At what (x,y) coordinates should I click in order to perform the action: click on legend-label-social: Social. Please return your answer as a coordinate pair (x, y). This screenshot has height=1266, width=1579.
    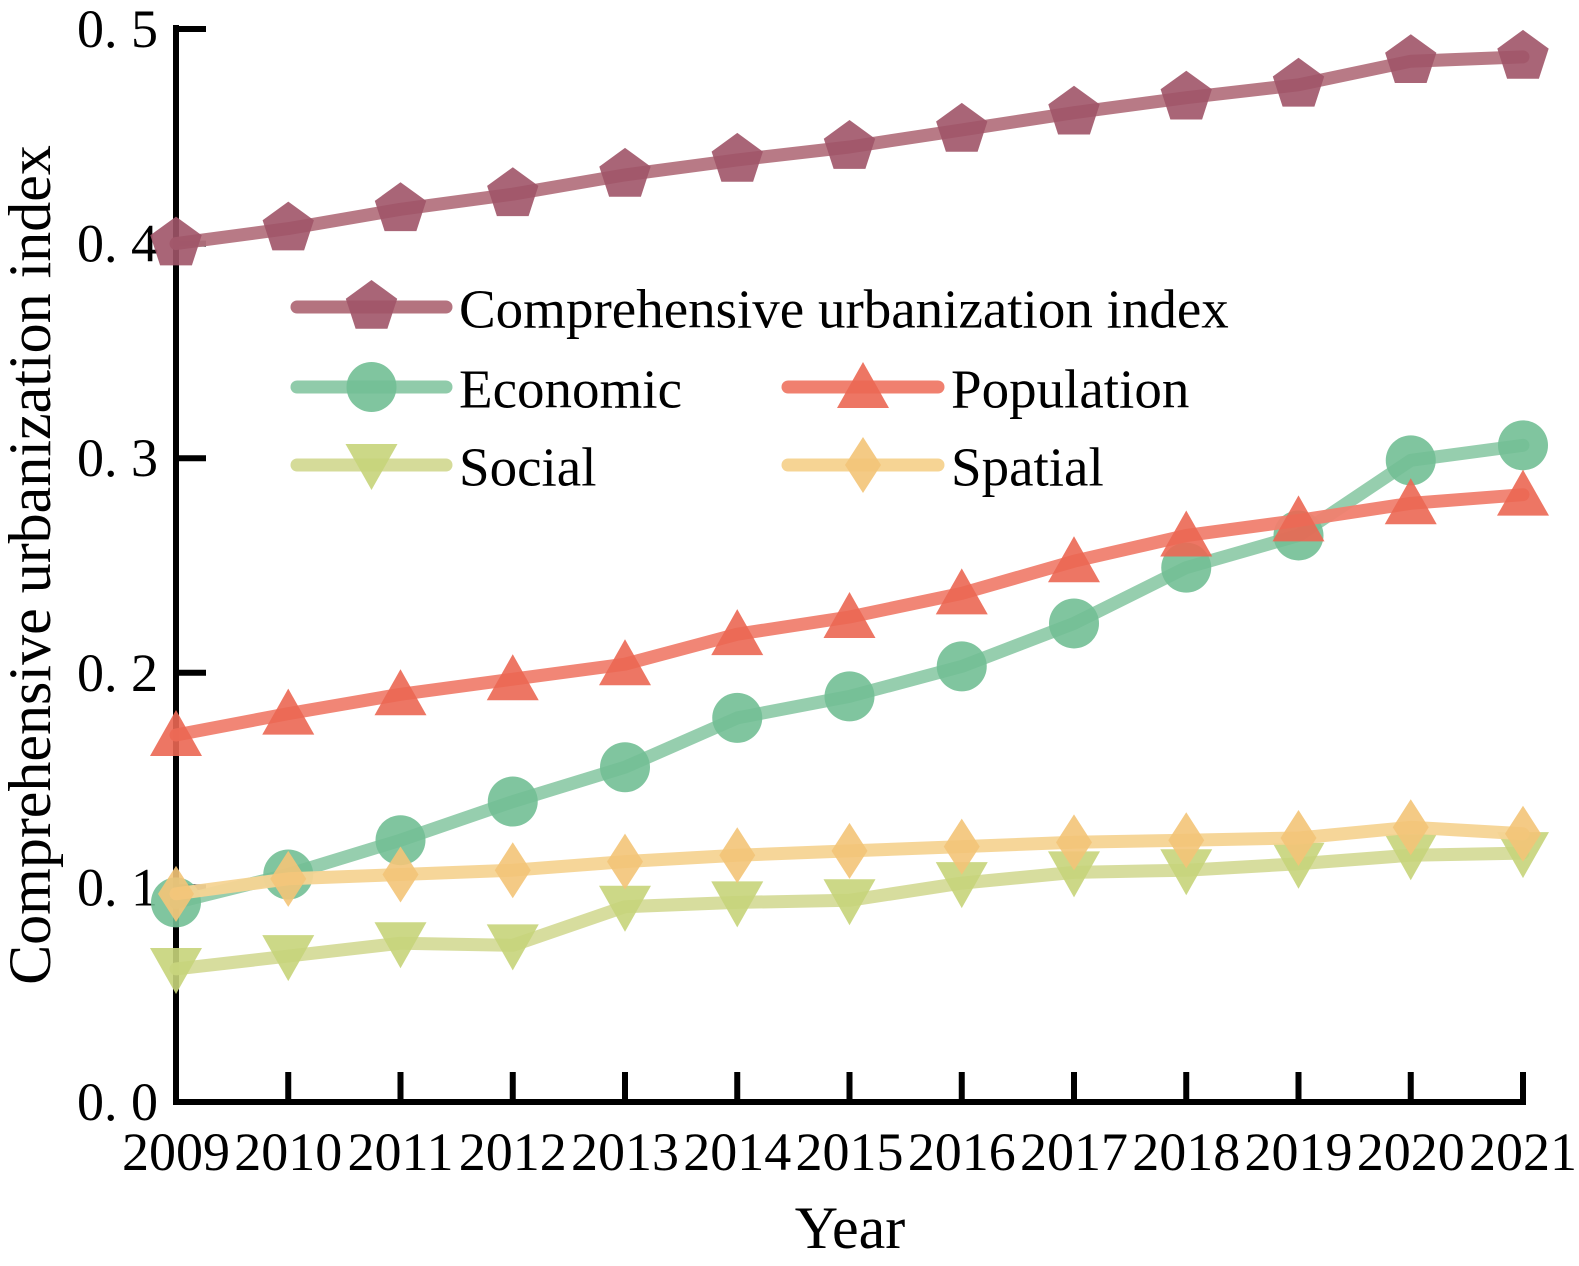
    Looking at the image, I should click on (527, 467).